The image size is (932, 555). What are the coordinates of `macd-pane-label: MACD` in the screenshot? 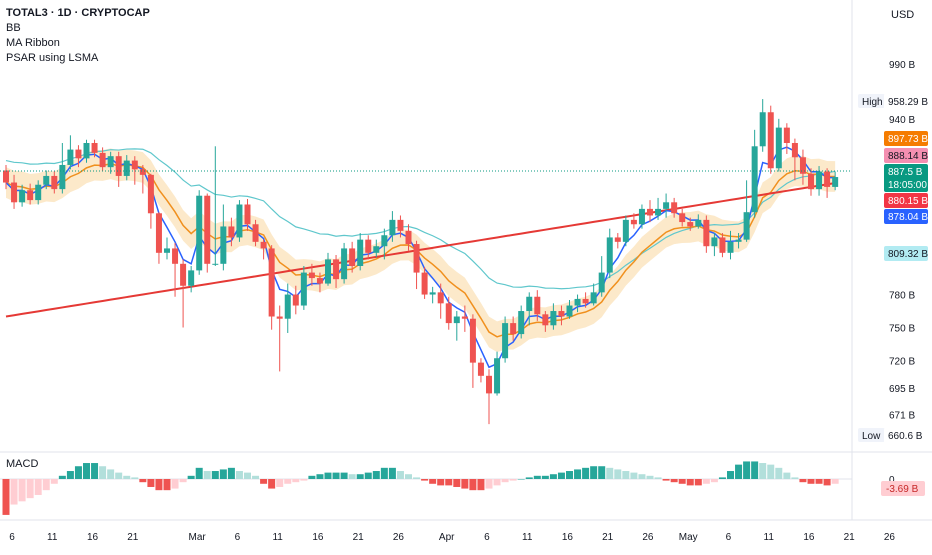 It's located at (22, 464).